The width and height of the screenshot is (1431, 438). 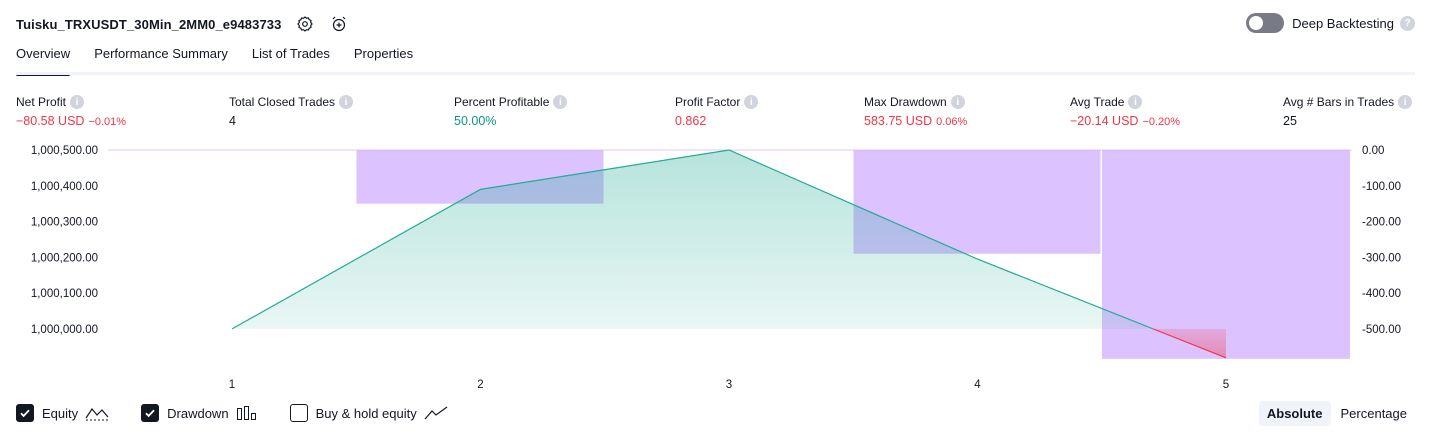 I want to click on stat-label: Profit Factor, so click(x=708, y=102).